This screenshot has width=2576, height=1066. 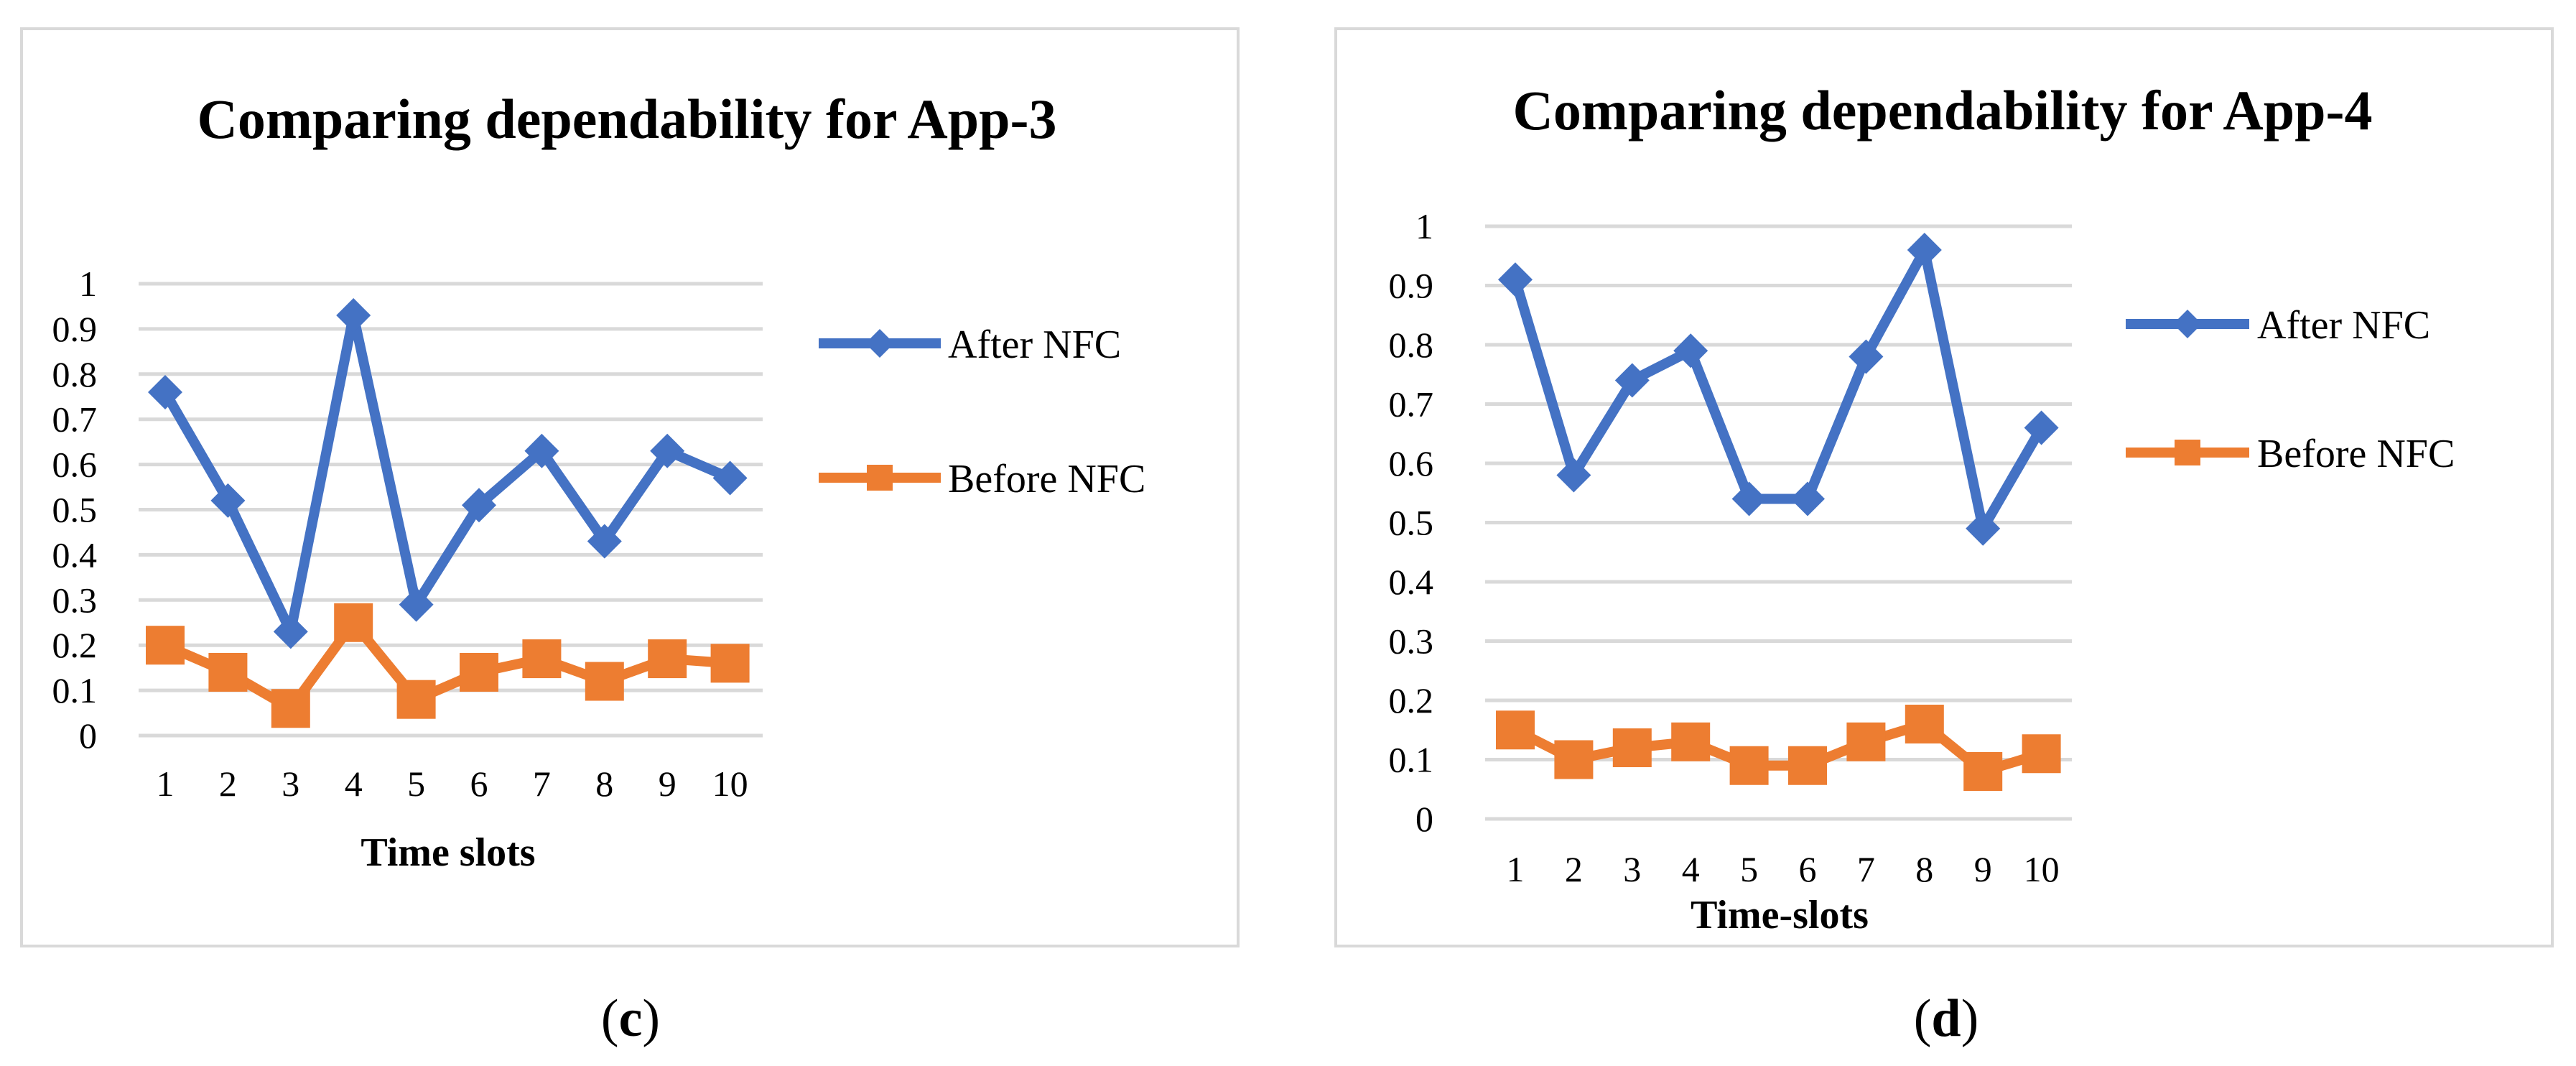 I want to click on chart-d-line-after-nfc, so click(x=1779, y=389).